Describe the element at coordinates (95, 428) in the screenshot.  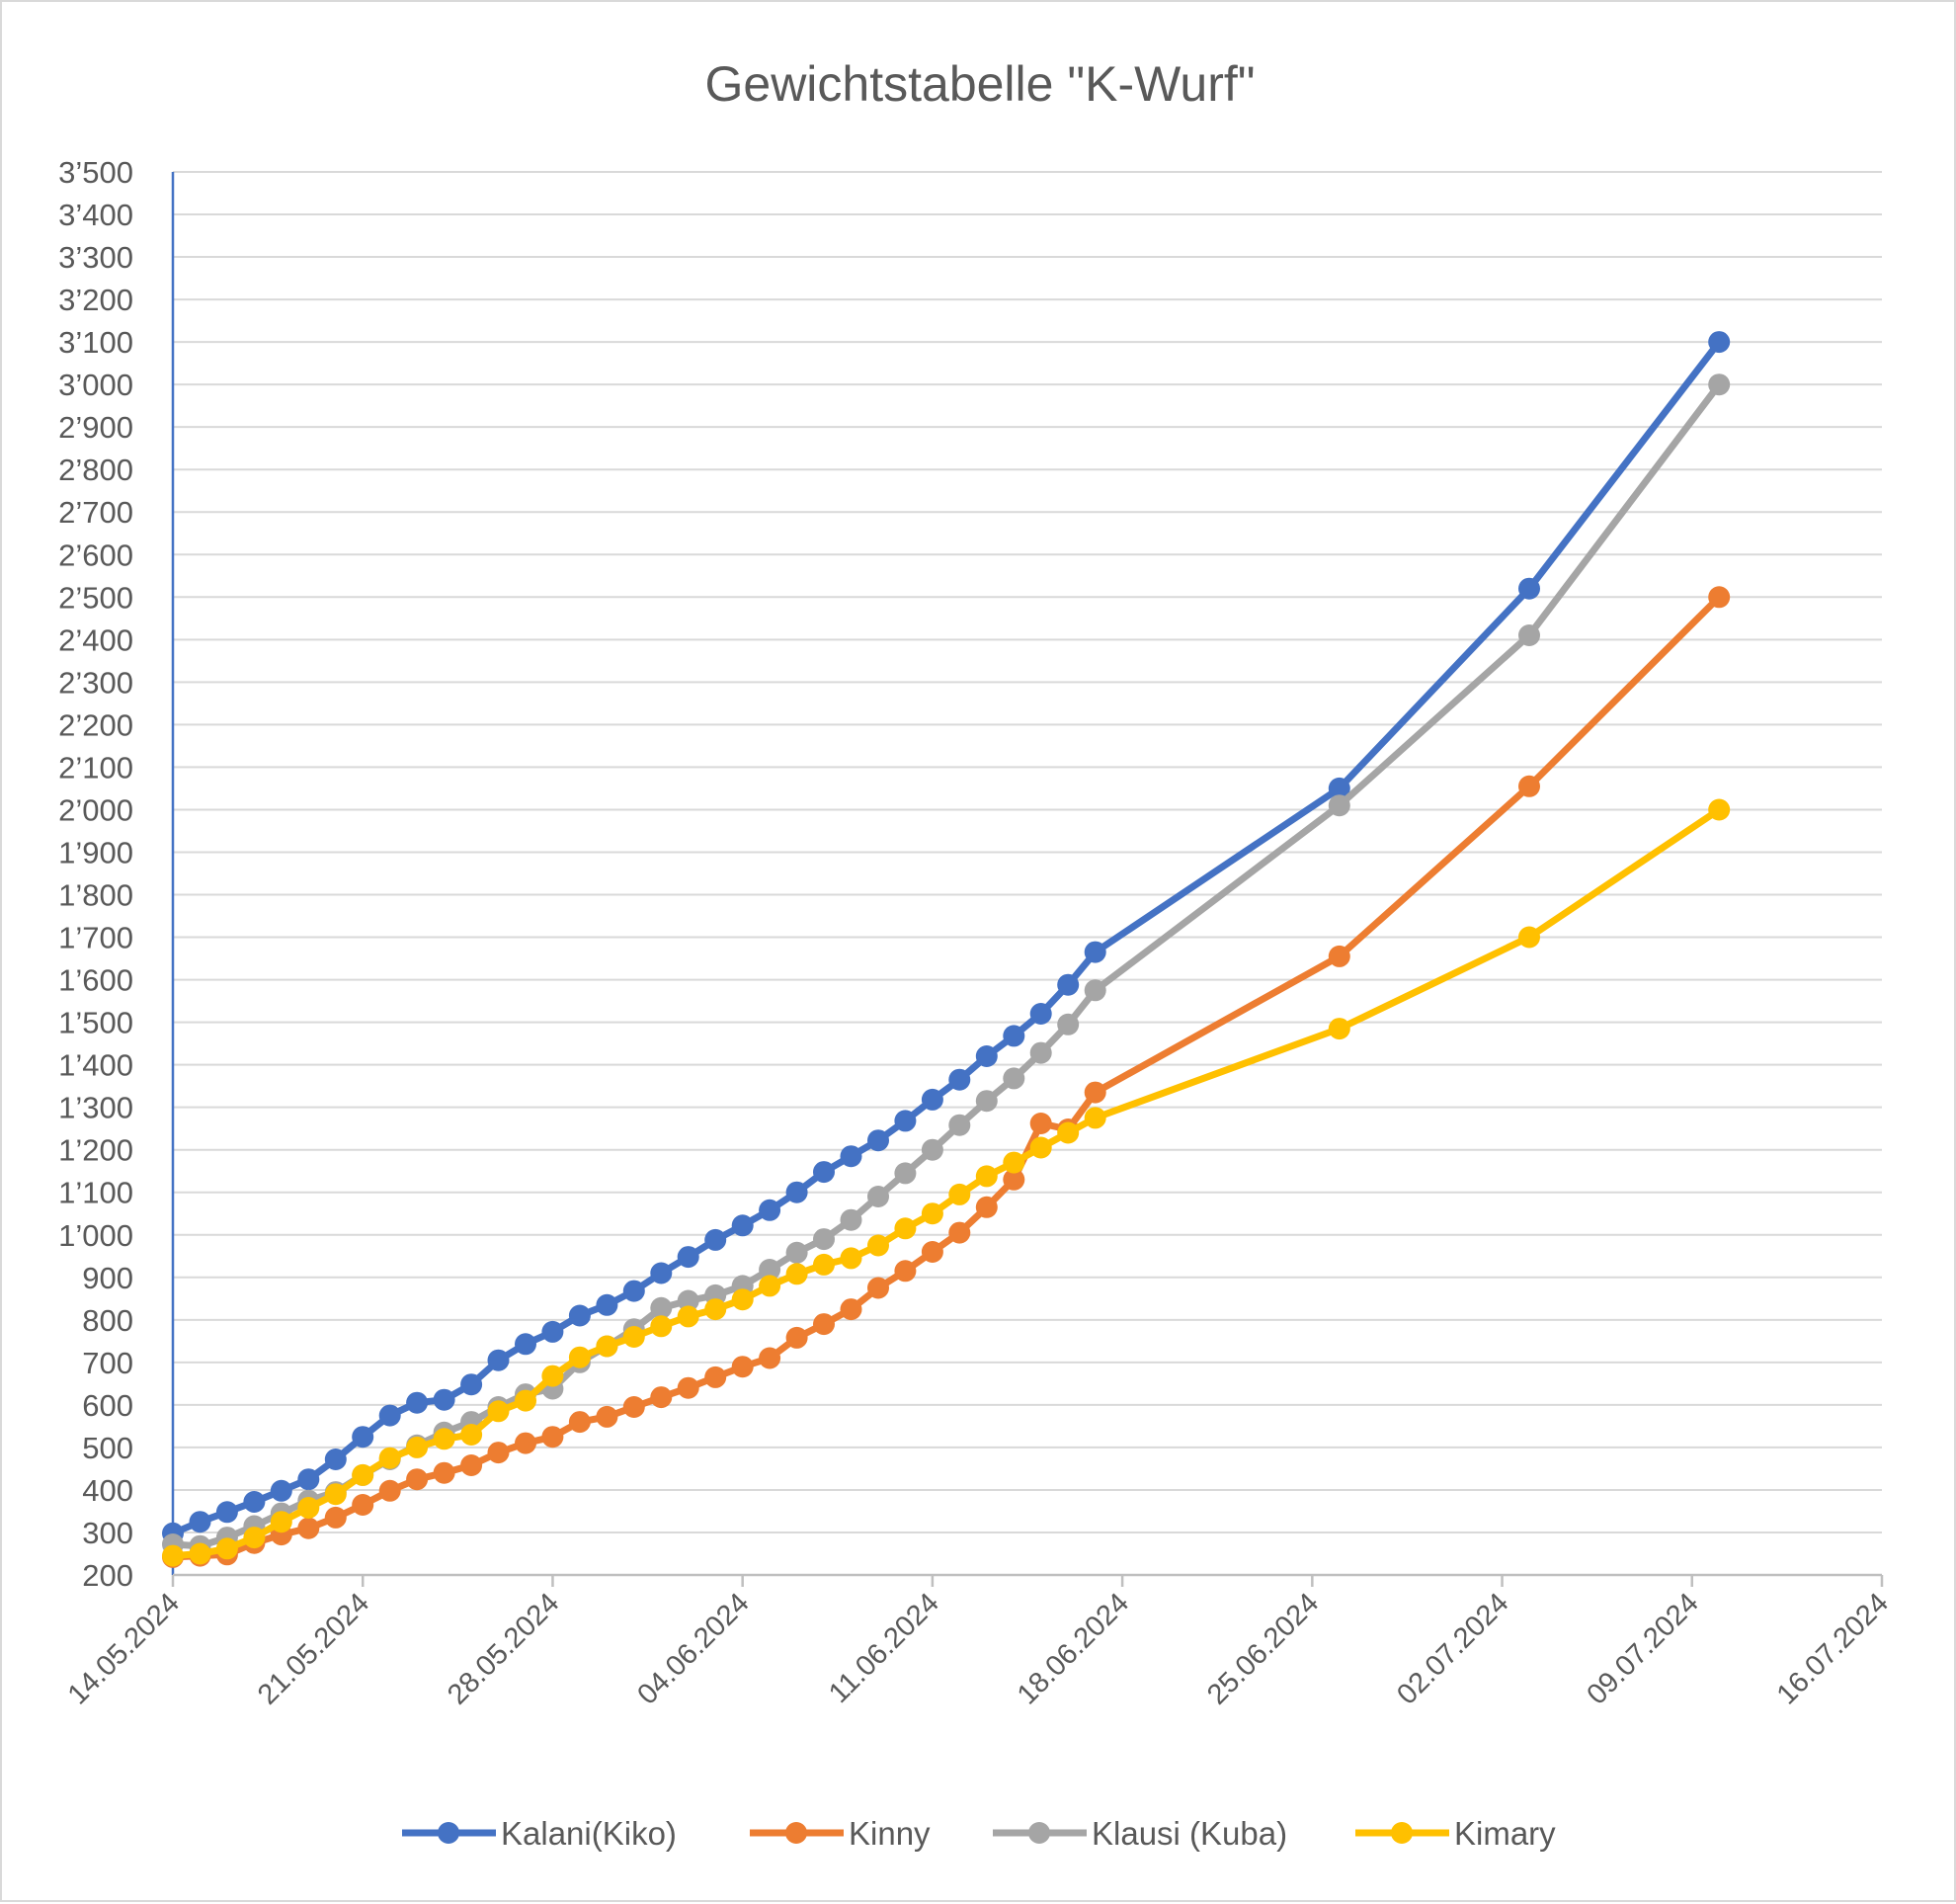
I see `y-tick-label: 2’900` at that location.